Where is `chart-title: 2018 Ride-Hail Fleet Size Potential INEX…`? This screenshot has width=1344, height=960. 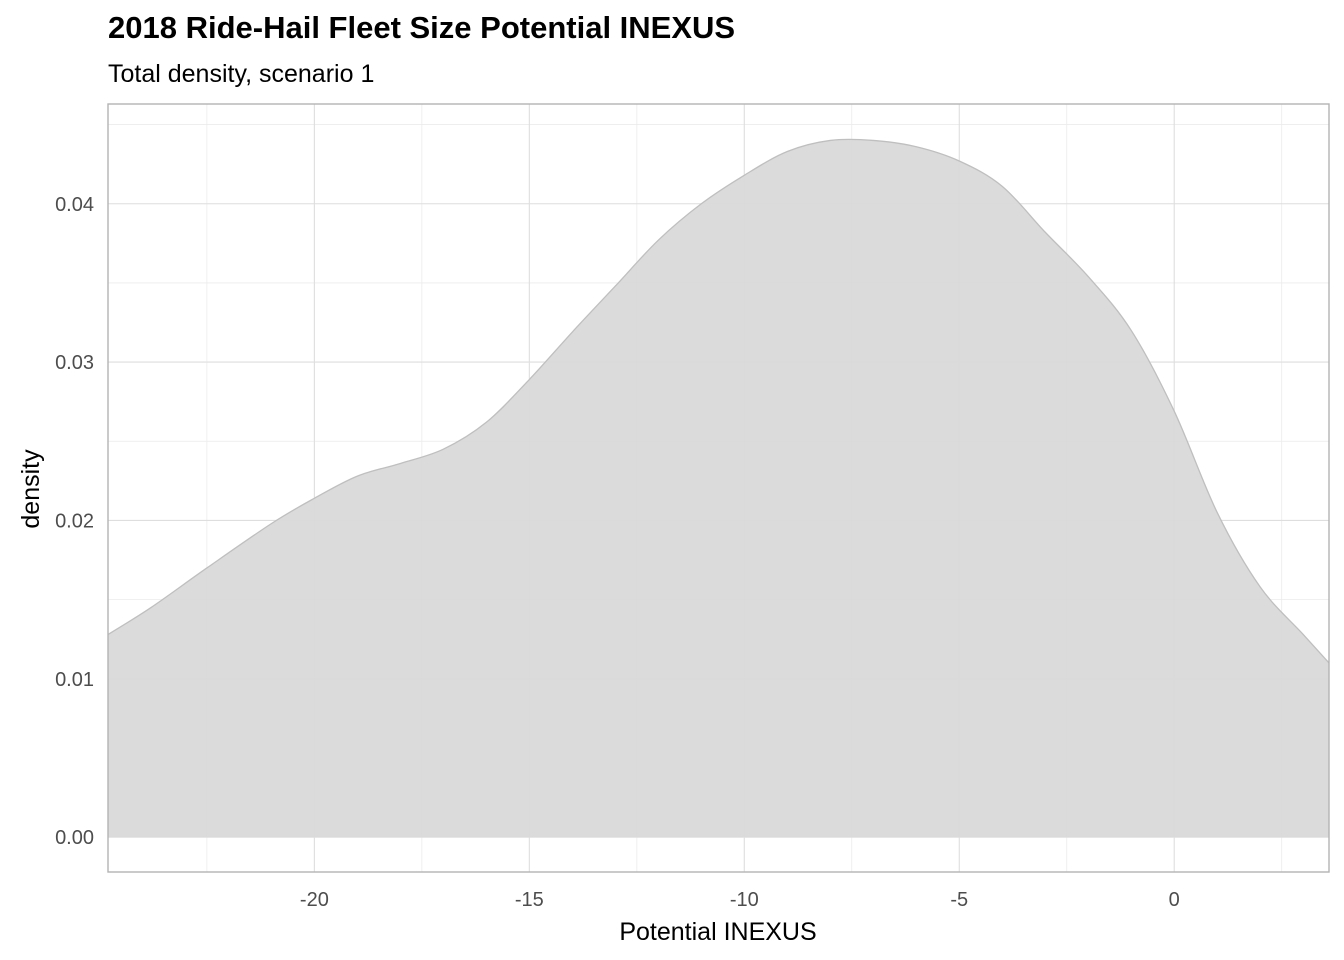
chart-title: 2018 Ride-Hail Fleet Size Potential INEX… is located at coordinates (422, 27).